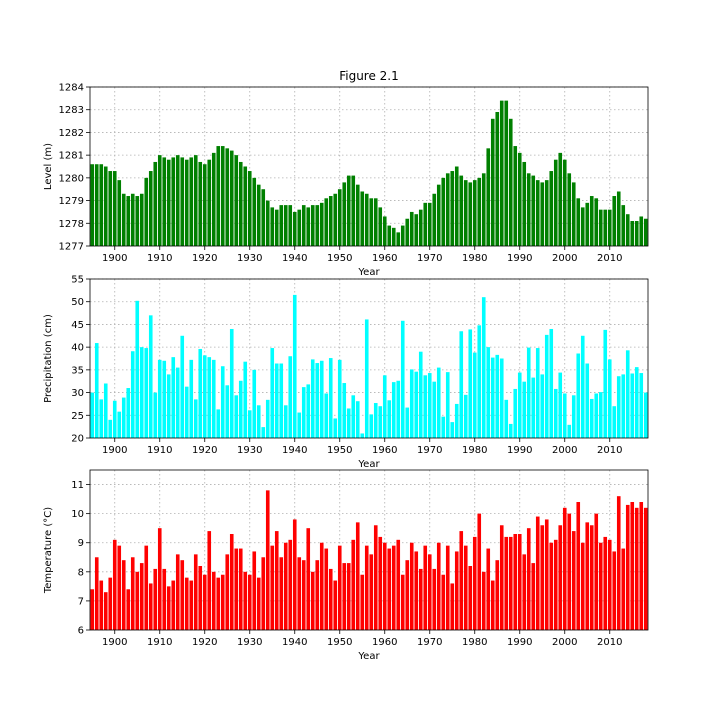  What do you see at coordinates (474, 450) in the screenshot?
I see `precipitation-x-tick-label: 1980` at bounding box center [474, 450].